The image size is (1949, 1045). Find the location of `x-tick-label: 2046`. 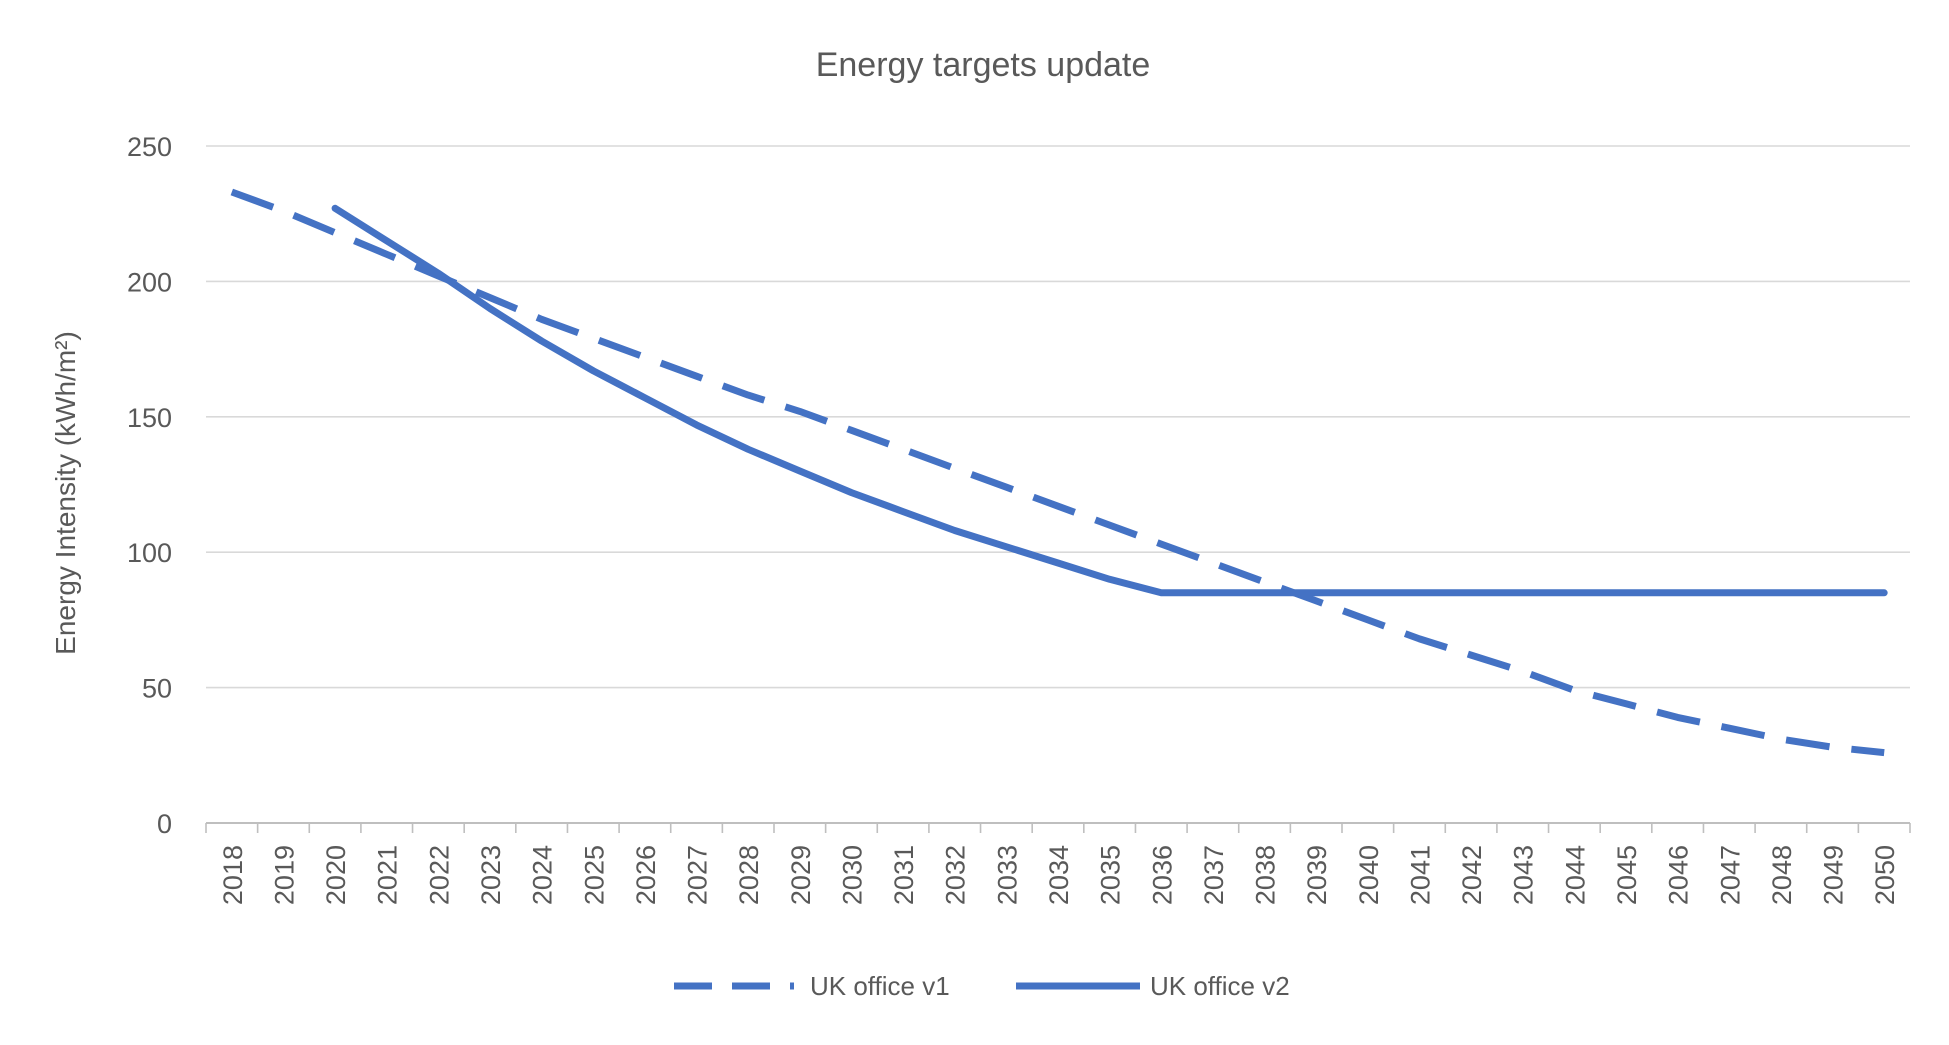

x-tick-label: 2046 is located at coordinates (1679, 875).